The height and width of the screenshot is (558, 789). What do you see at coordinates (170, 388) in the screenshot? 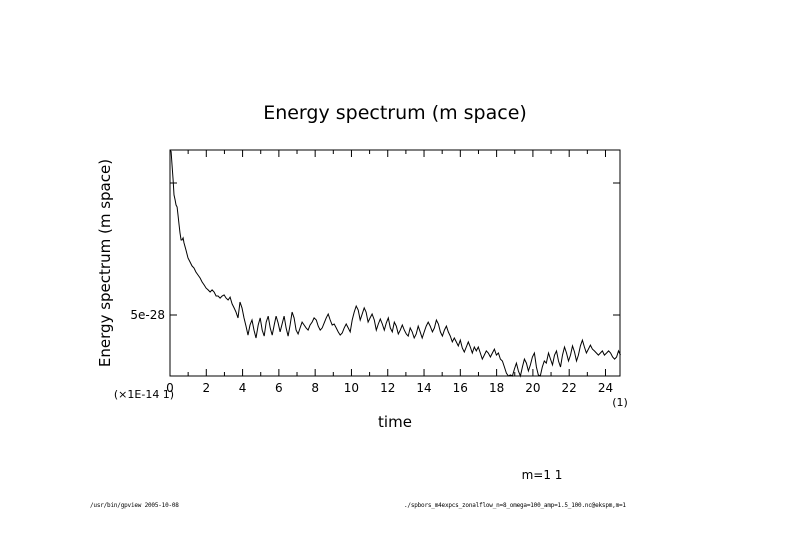
I see `x-tick-label: 0` at bounding box center [170, 388].